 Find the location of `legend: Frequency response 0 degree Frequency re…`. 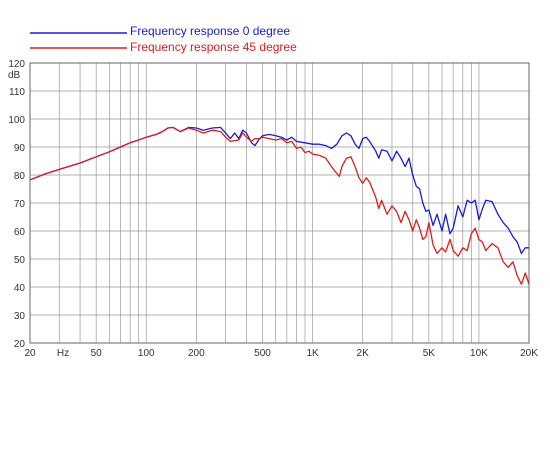

legend: Frequency response 0 degree Frequency re… is located at coordinates (163, 39).